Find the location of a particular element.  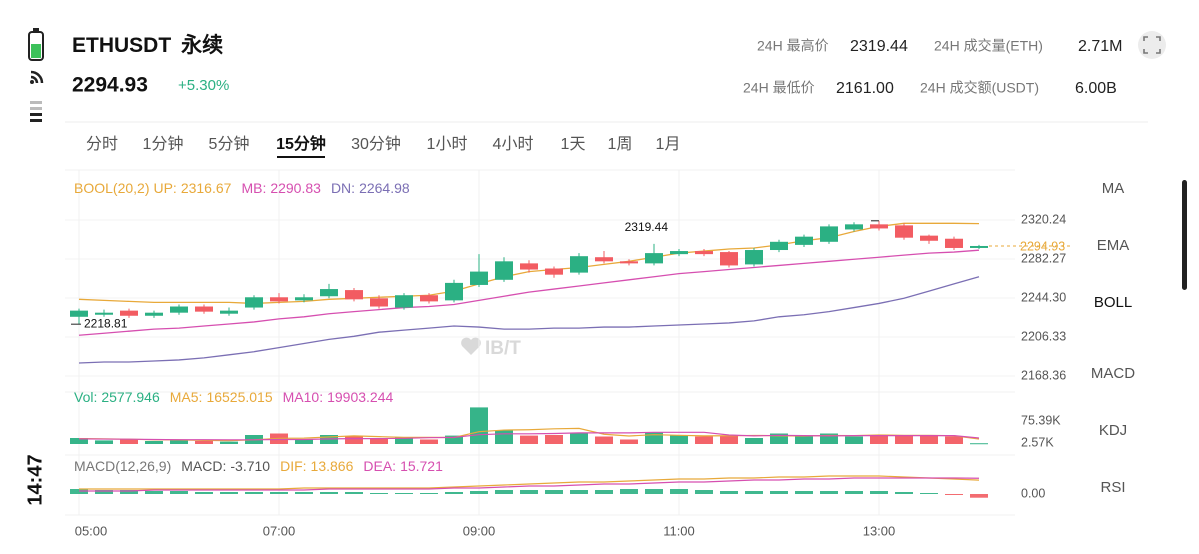

contract-type: 永续 is located at coordinates (201, 45).